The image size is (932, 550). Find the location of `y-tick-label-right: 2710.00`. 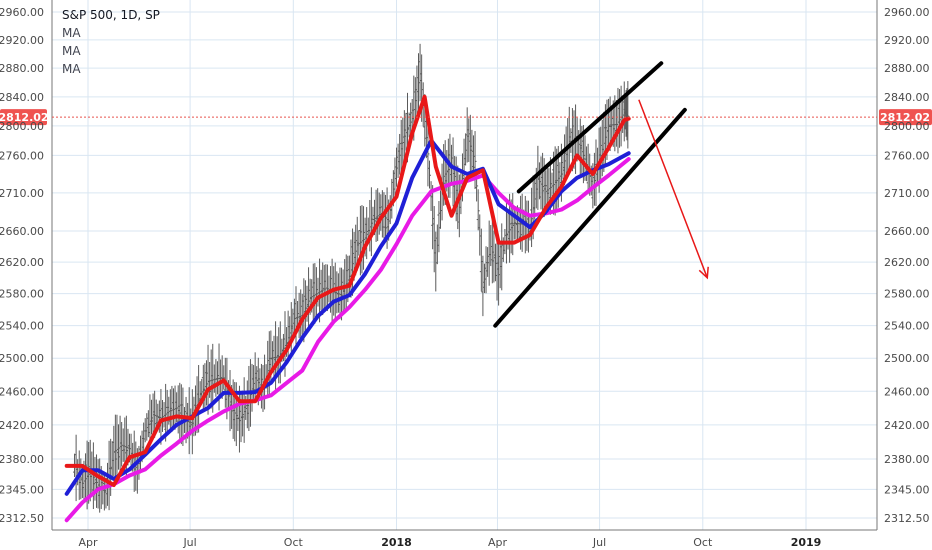

y-tick-label-right: 2710.00 is located at coordinates (907, 193).